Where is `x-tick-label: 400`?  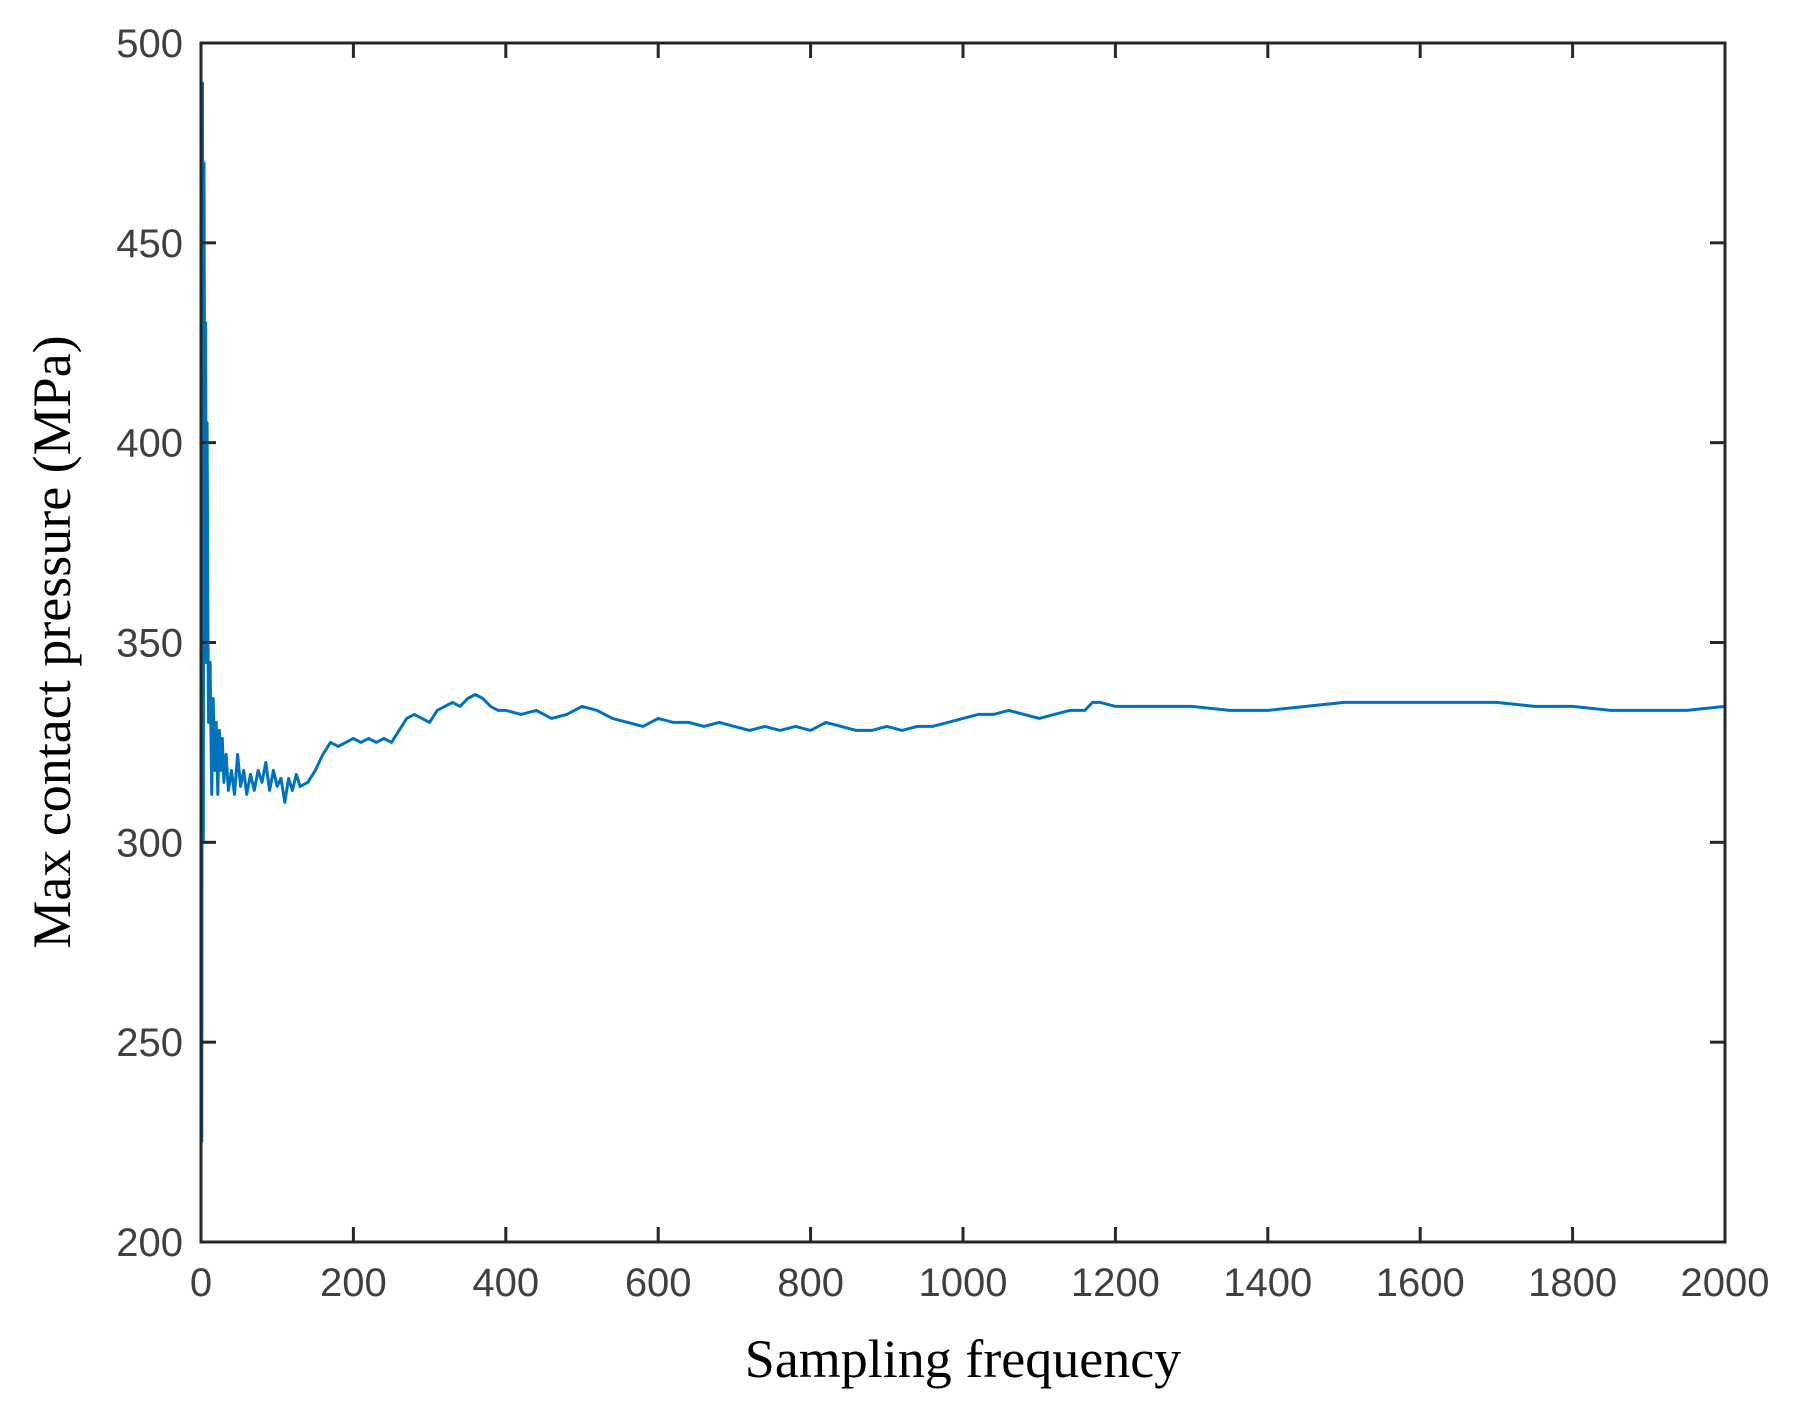 x-tick-label: 400 is located at coordinates (505, 1283).